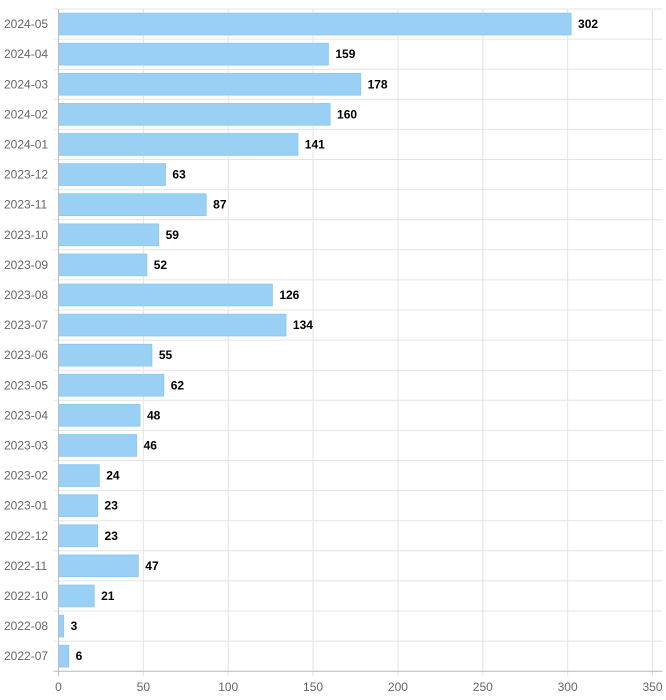  What do you see at coordinates (79, 656) in the screenshot?
I see `value-label: 6` at bounding box center [79, 656].